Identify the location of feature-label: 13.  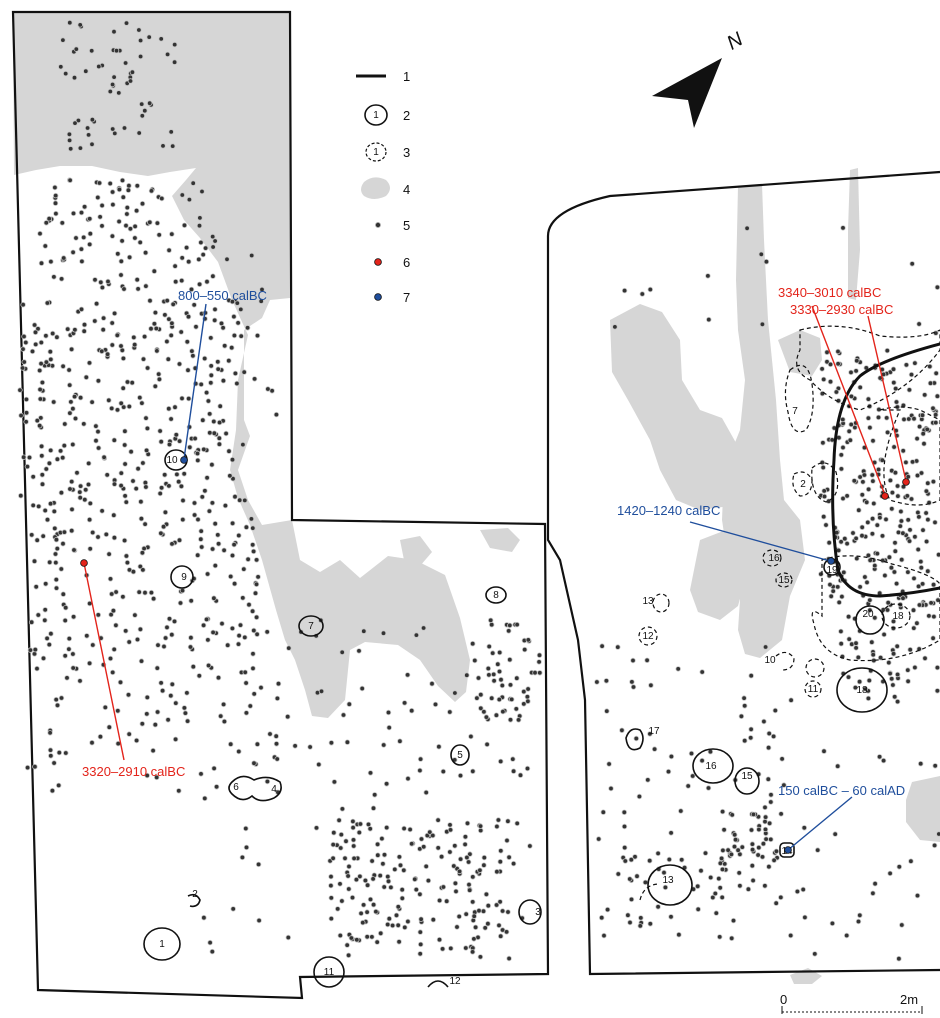
(668, 880).